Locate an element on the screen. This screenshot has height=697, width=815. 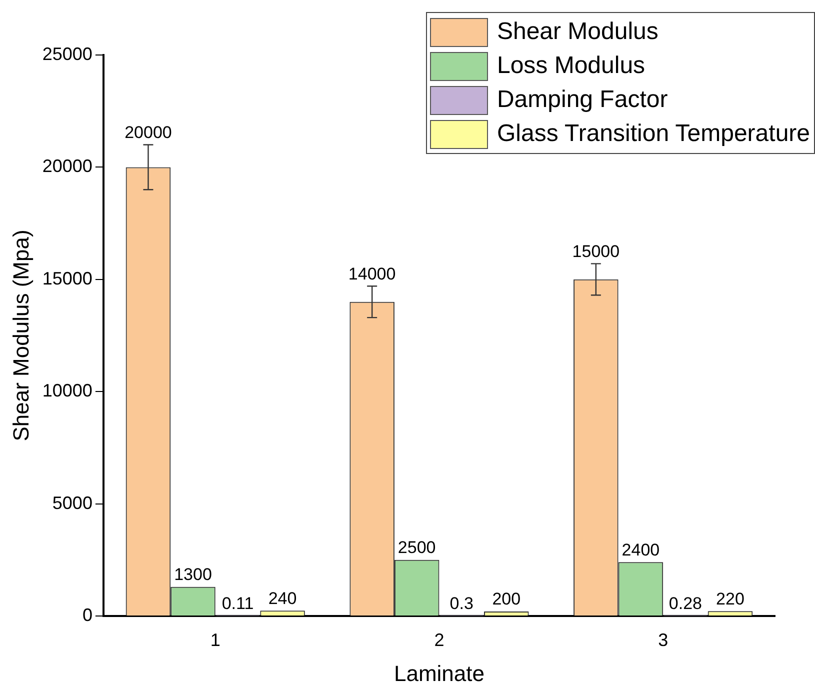
y-tick-label: 20000 is located at coordinates (67, 166).